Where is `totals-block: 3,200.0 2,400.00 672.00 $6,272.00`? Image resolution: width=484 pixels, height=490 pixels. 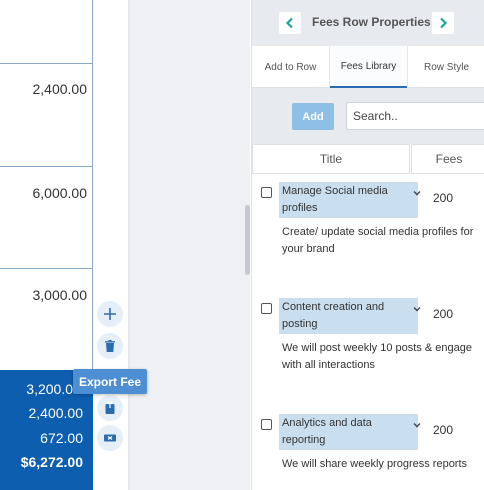 totals-block: 3,200.0 2,400.00 672.00 $6,272.00 is located at coordinates (46, 430).